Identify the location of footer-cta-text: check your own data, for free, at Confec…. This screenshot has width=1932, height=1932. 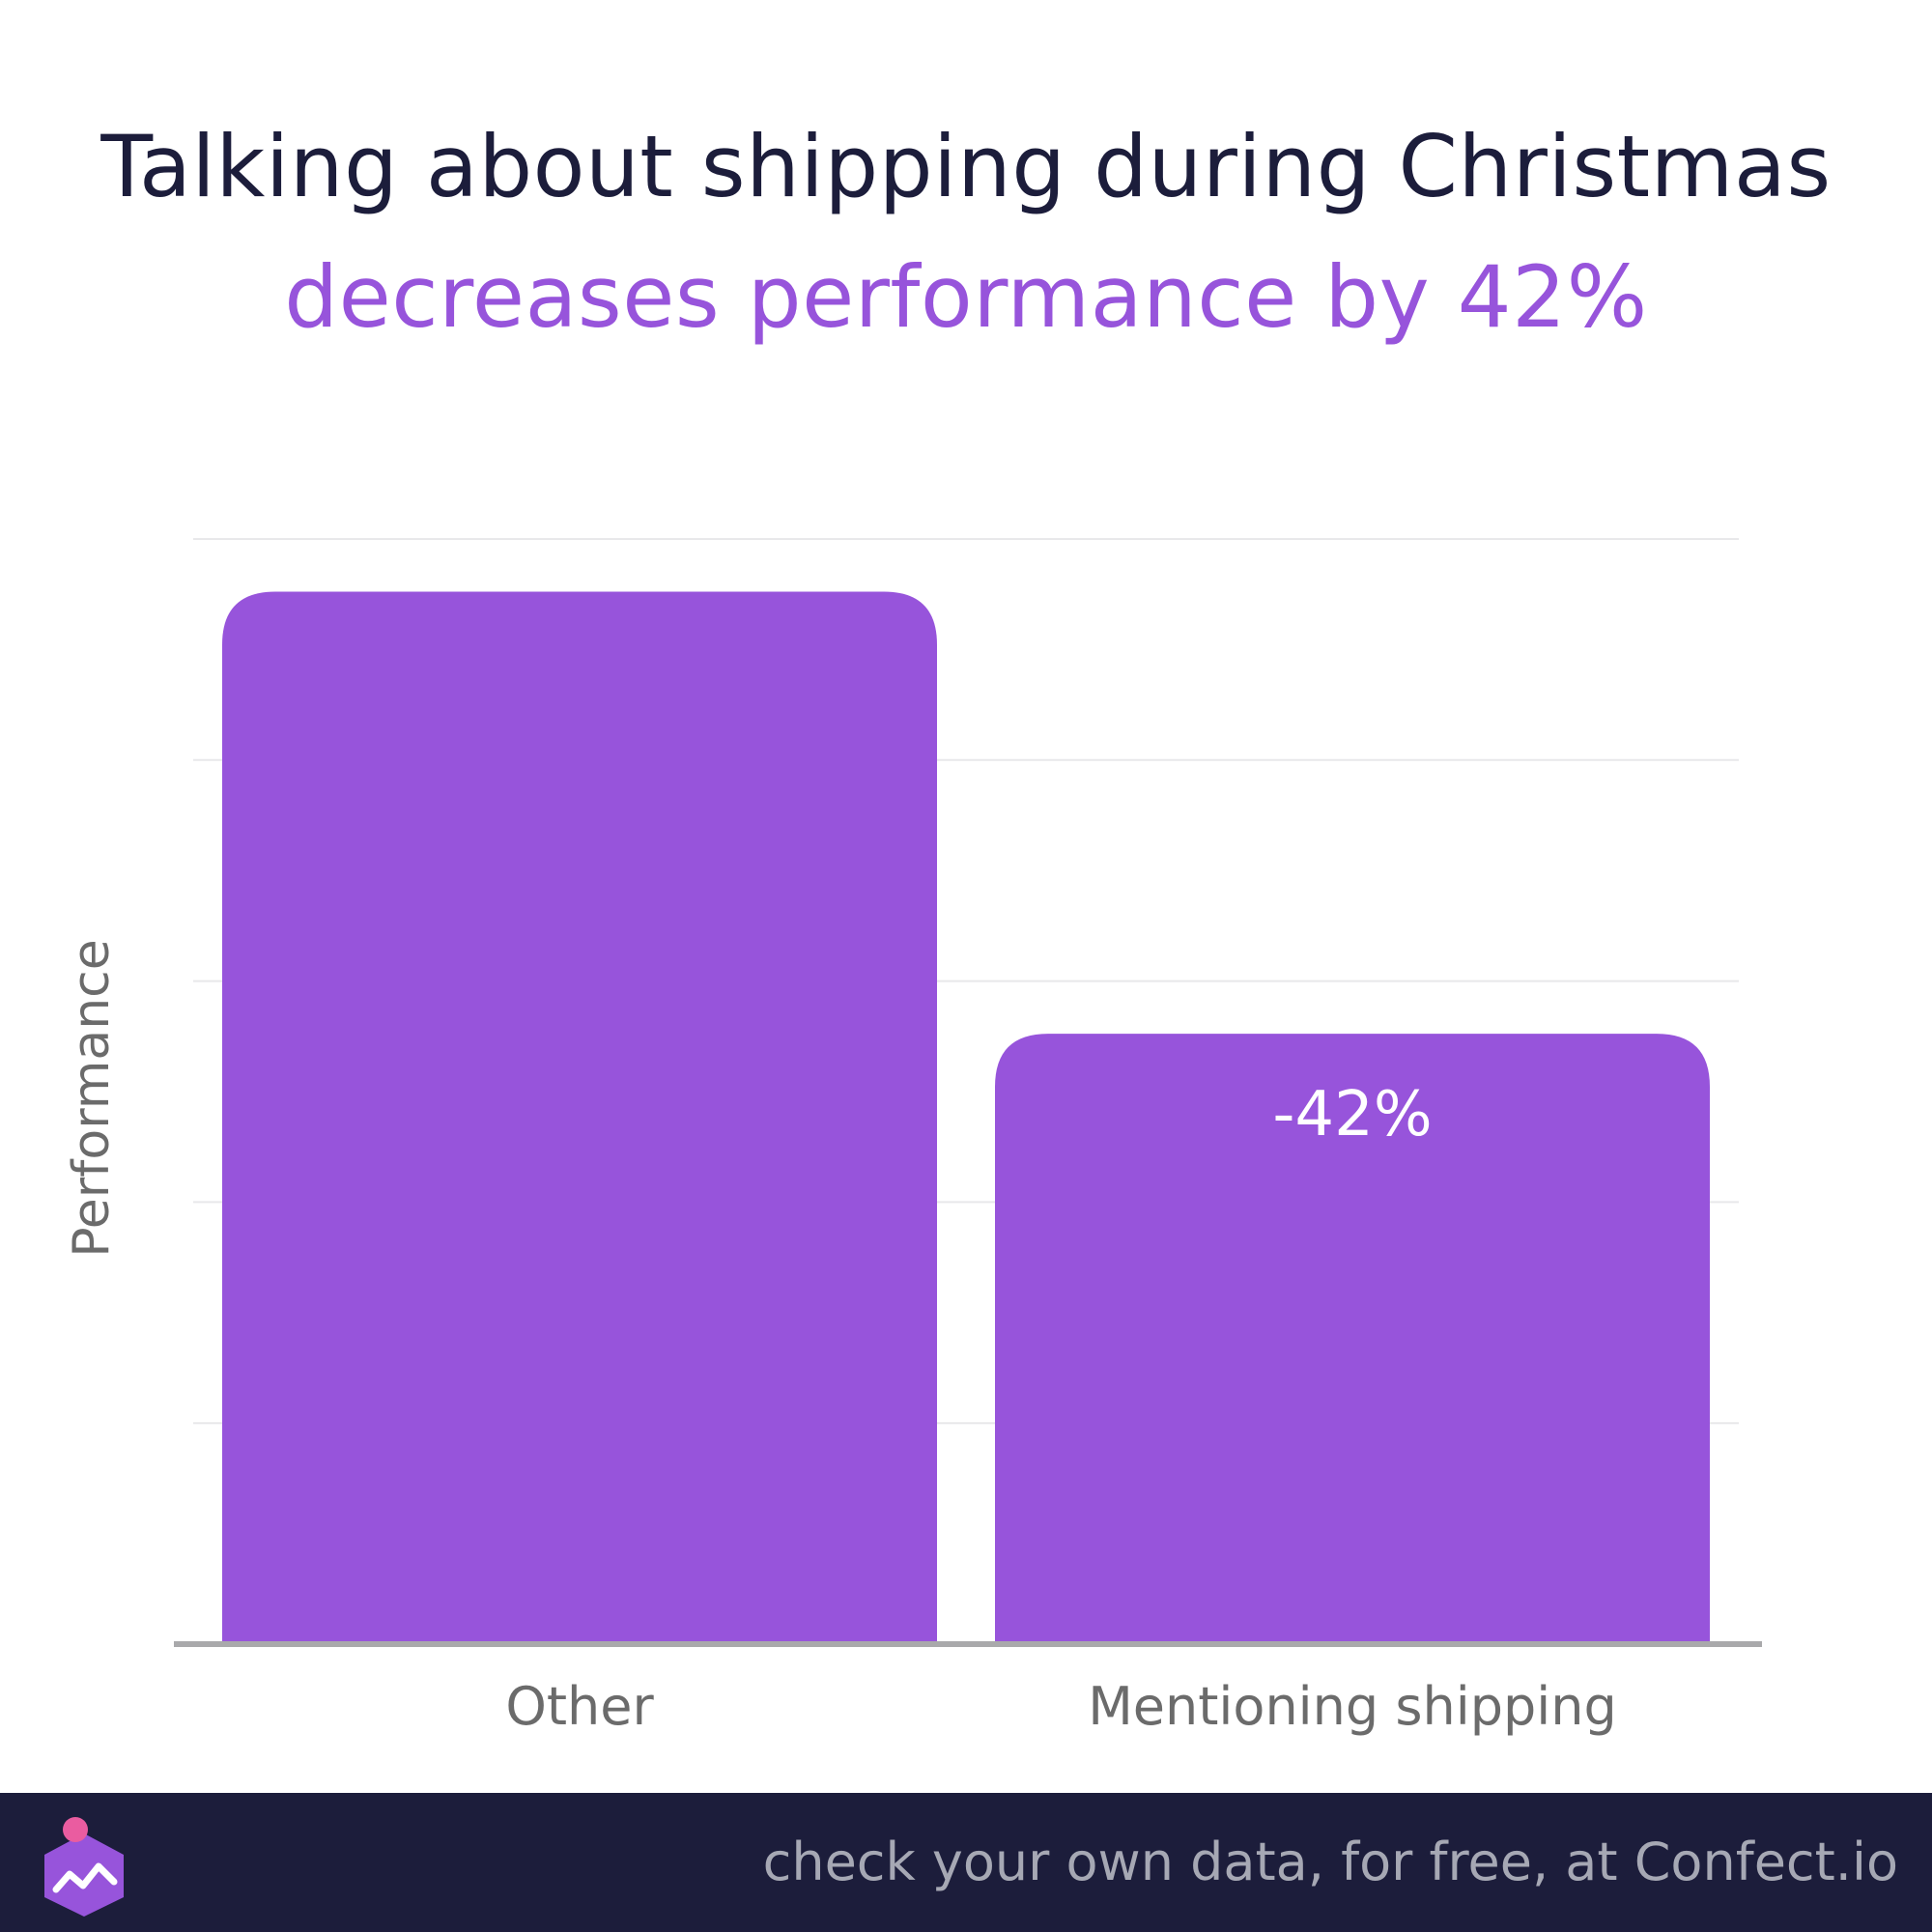
(1330, 1862).